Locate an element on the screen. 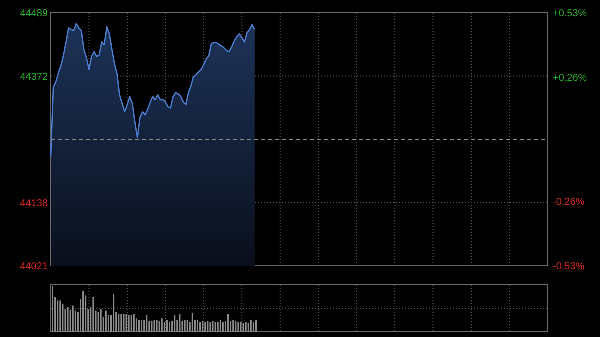 The height and width of the screenshot is (337, 600). y2-tick-label: -0.26% is located at coordinates (569, 202).